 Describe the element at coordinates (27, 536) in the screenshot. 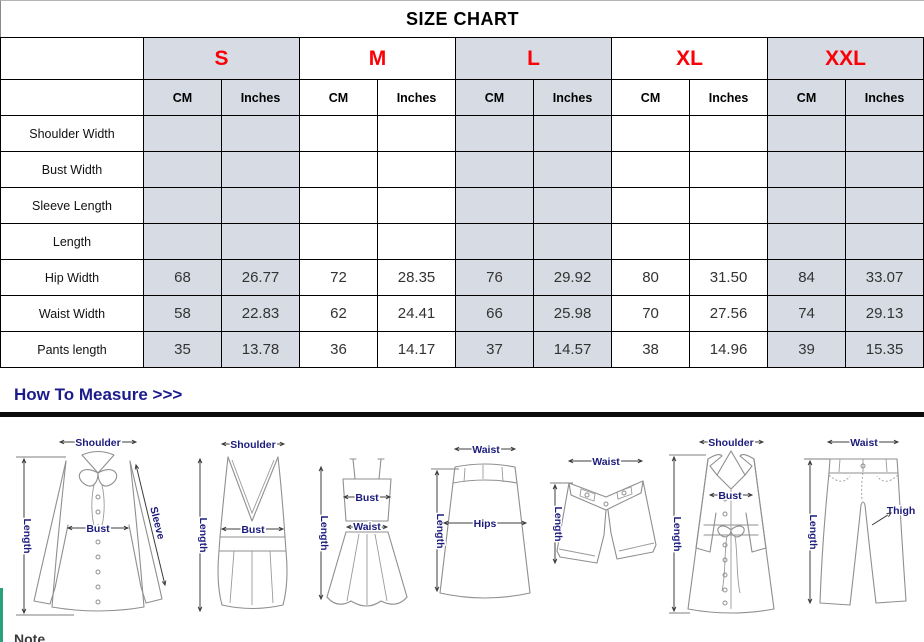

I see `blouse-length-label: Length` at that location.